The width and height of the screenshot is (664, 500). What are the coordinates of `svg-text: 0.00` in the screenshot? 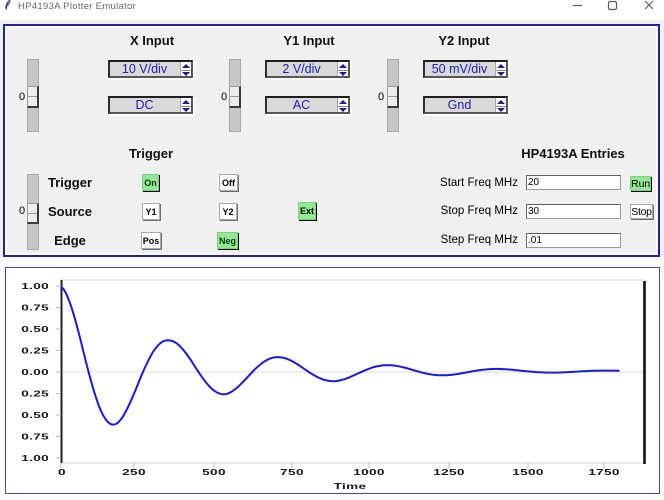 It's located at (35, 373).